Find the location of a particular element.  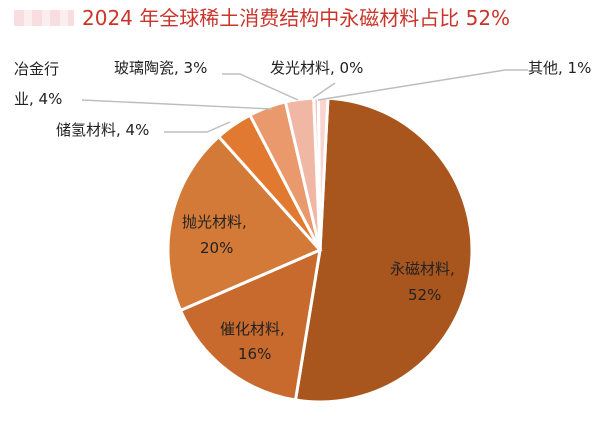

leader-line-boli is located at coordinates (260, 87).